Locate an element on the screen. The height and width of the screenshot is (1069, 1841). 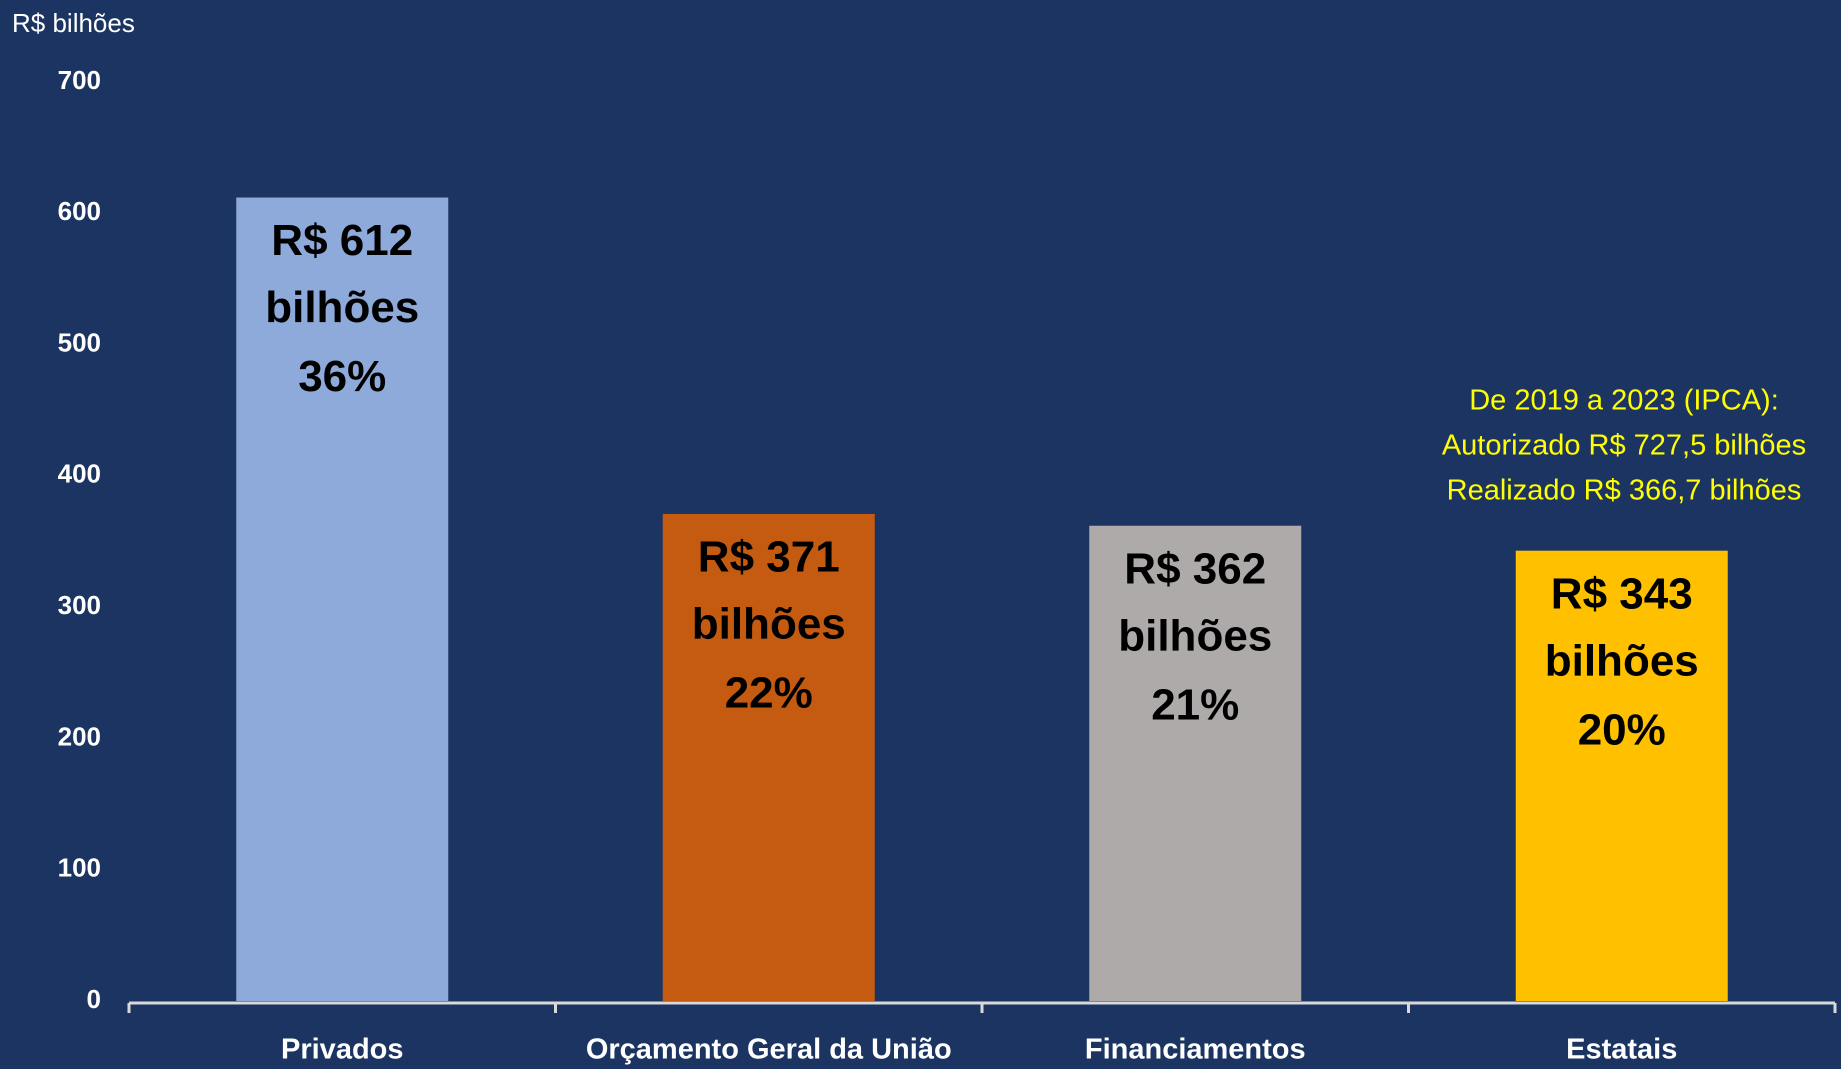
y-tick-label: 700 is located at coordinates (79, 80).